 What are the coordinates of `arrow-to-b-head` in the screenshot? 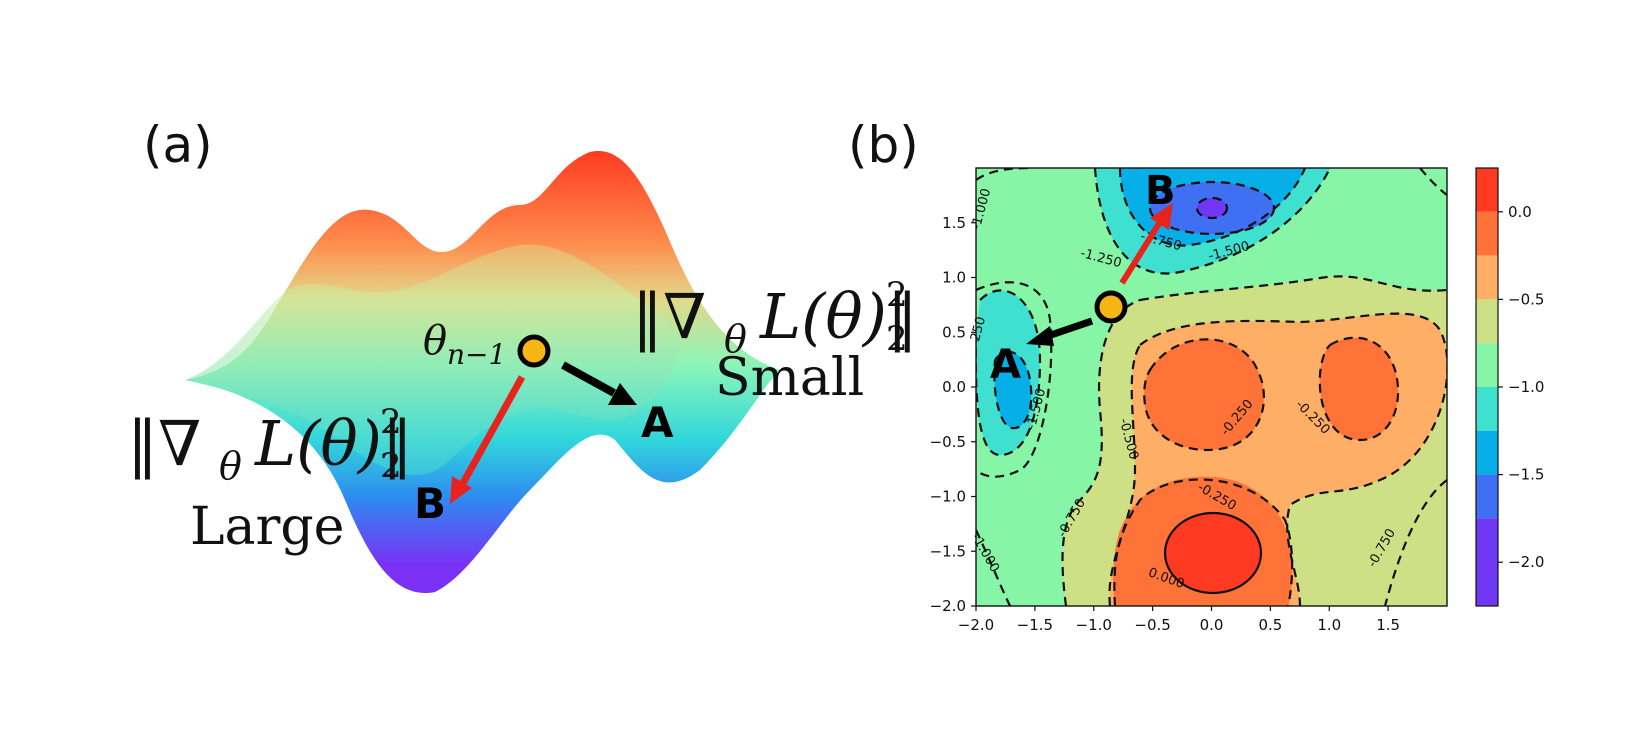 It's located at (461, 490).